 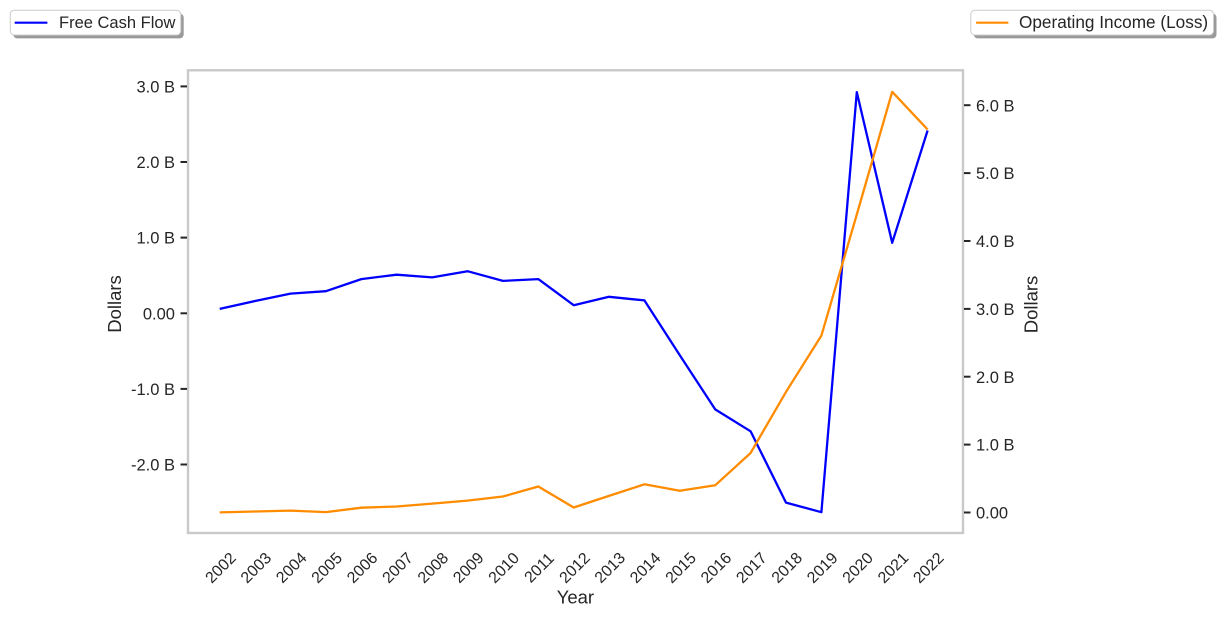 What do you see at coordinates (153, 390) in the screenshot?
I see `svg-text: -1.0 B` at bounding box center [153, 390].